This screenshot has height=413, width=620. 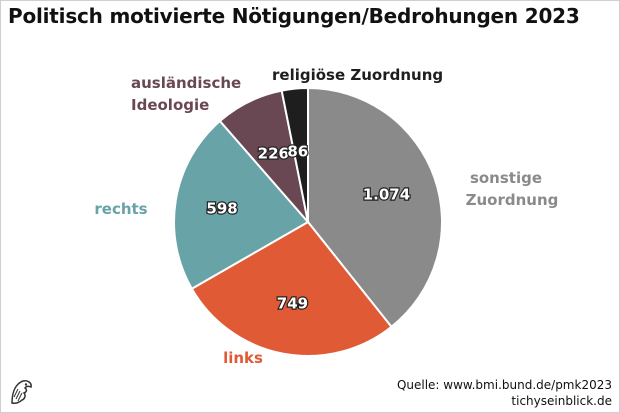 I want to click on slice-category-label-4: religiöse Zuordnung, so click(x=357, y=75).